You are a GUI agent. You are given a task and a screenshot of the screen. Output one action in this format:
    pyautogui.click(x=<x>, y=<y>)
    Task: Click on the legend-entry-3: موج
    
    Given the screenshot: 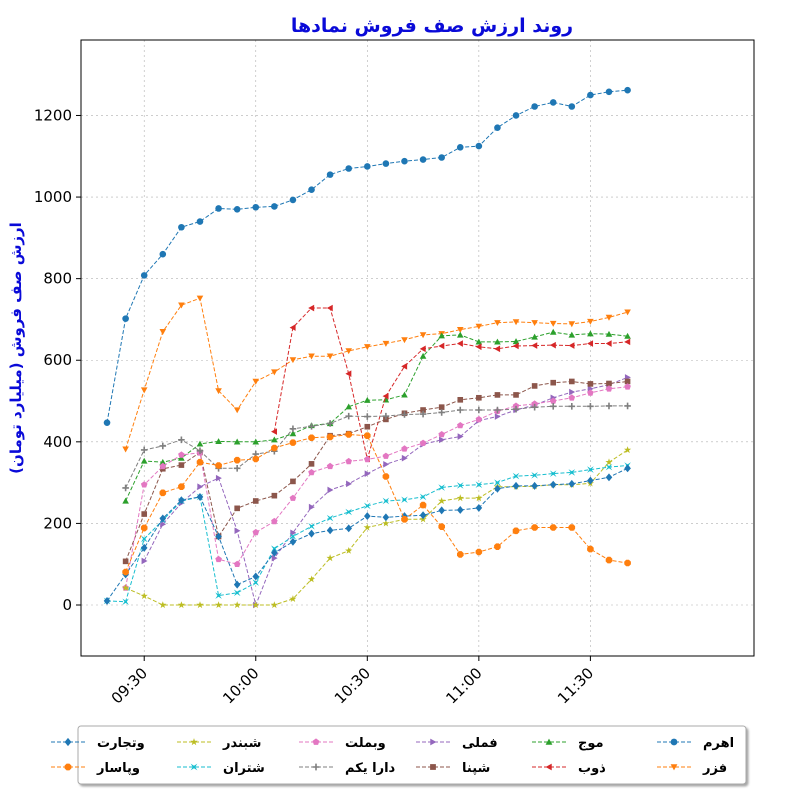 What is the action you would take?
    pyautogui.click(x=568, y=743)
    